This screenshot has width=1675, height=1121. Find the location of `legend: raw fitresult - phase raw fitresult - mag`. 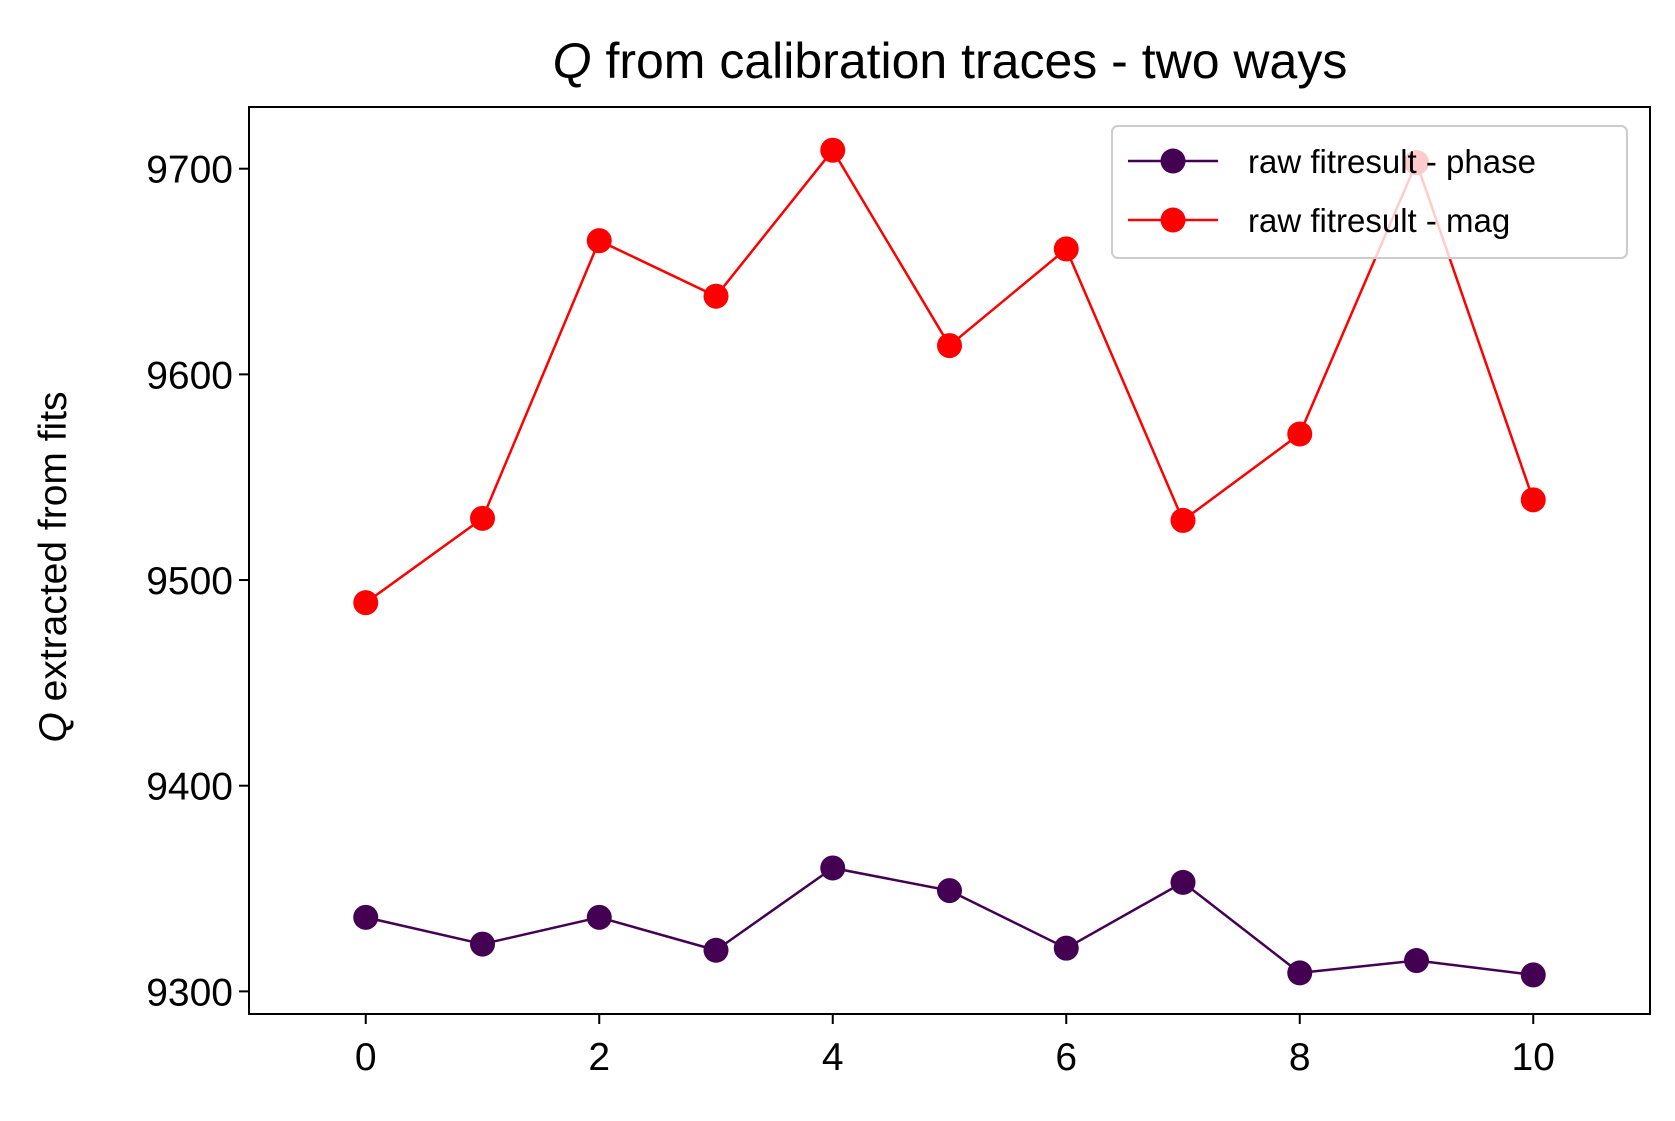

legend: raw fitresult - phase raw fitresult - mag is located at coordinates (1369, 192).